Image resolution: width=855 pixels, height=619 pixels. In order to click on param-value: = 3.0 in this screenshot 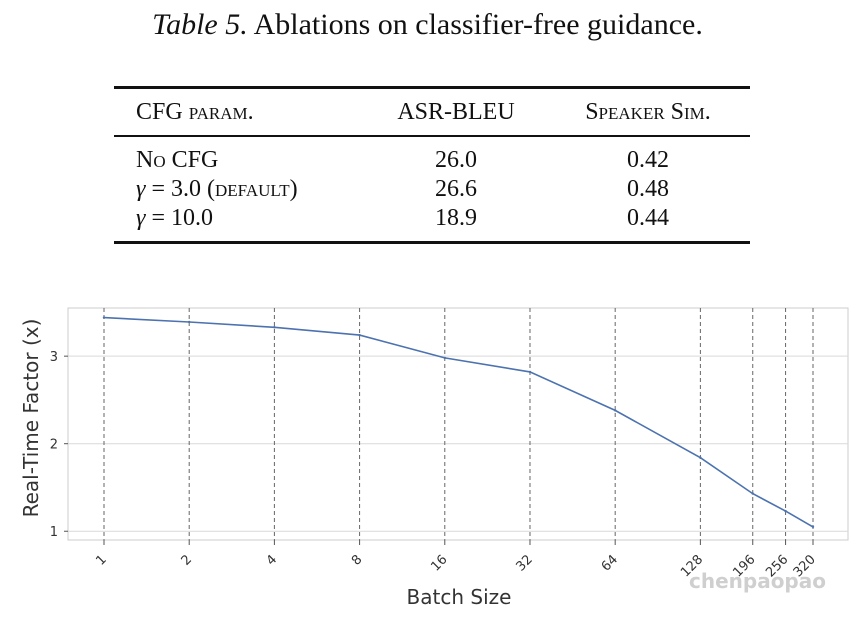, I will do `click(176, 189)`.